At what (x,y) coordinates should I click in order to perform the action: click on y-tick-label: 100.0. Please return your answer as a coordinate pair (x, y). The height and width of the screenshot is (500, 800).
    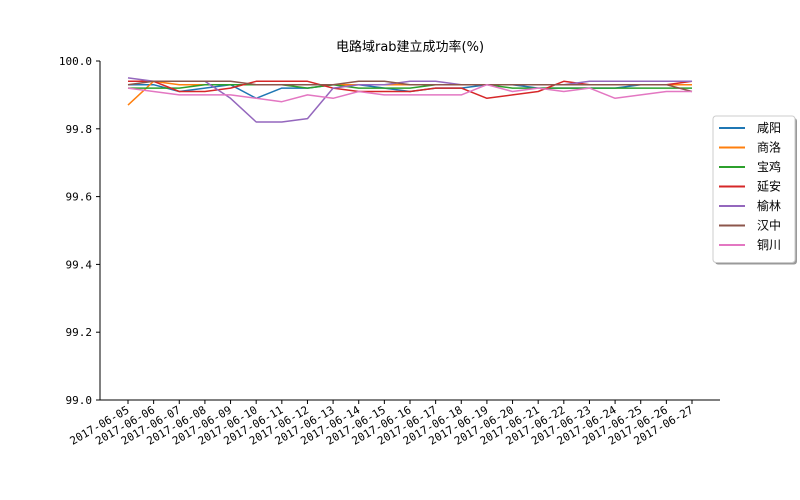
    Looking at the image, I should click on (75, 61).